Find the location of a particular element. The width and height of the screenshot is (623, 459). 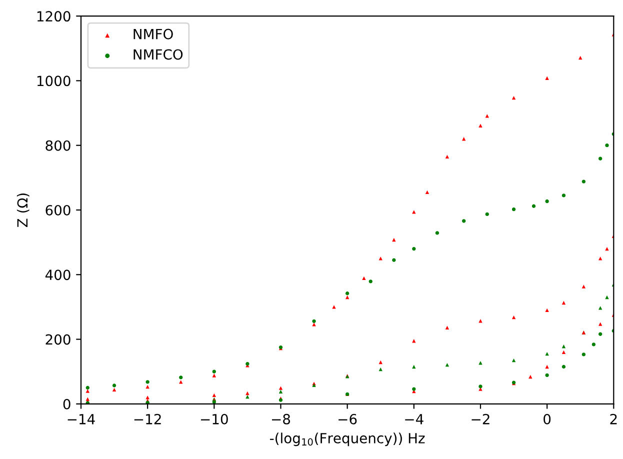

legend-label: NMFO is located at coordinates (153, 34).